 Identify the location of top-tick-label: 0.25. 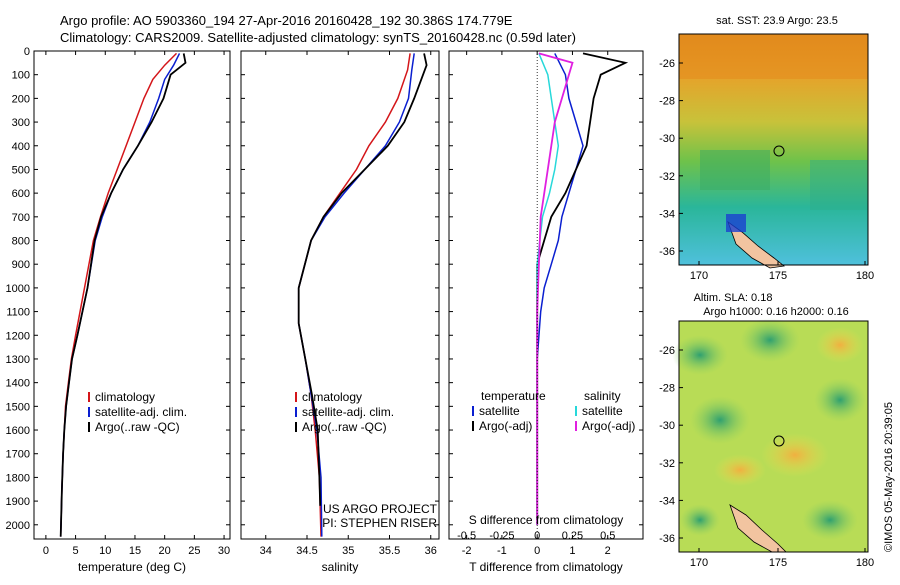
(572, 536).